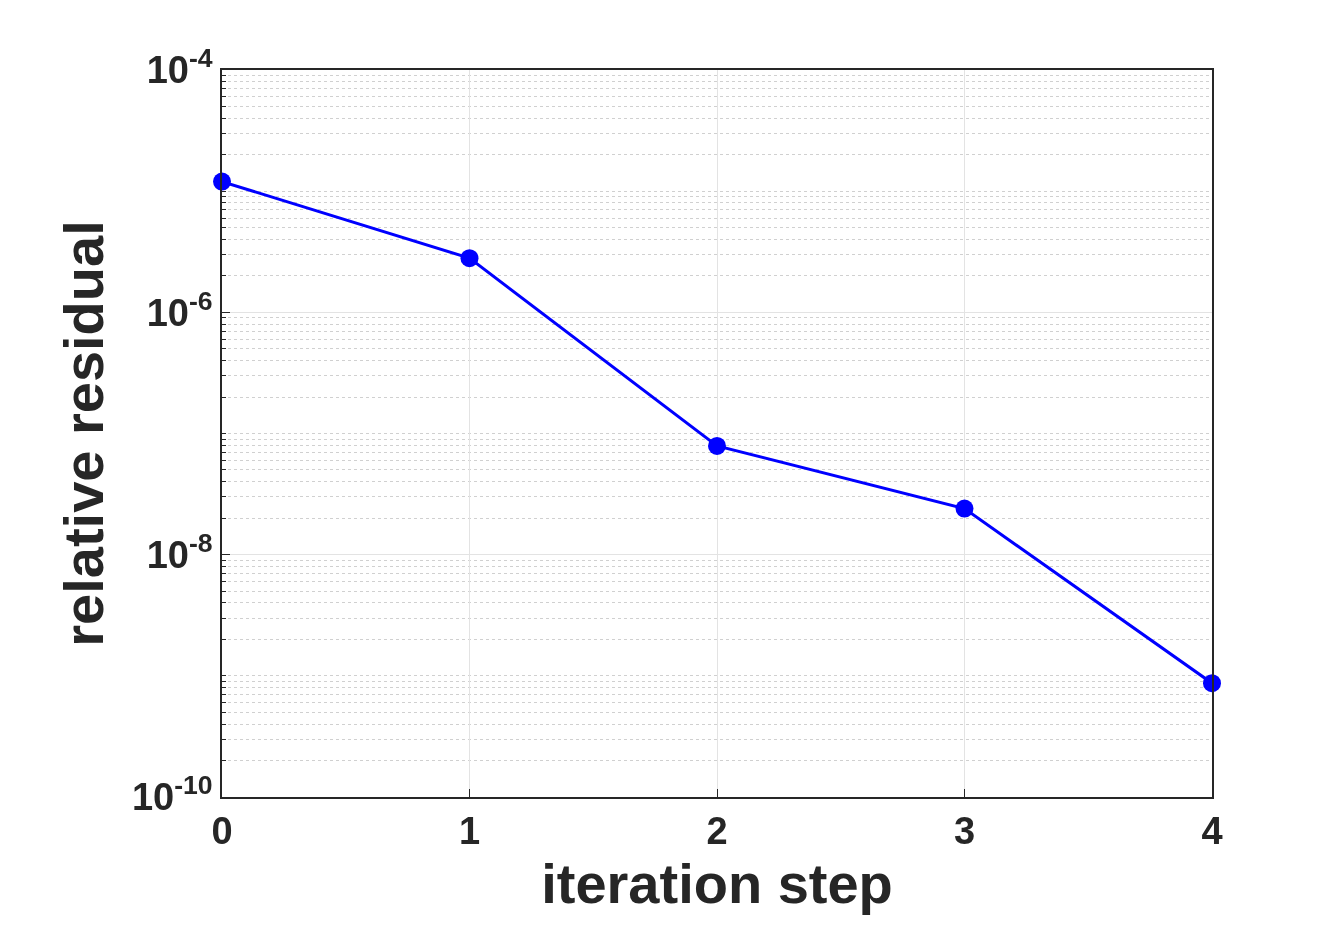  I want to click on x-tick-label: 1, so click(469, 831).